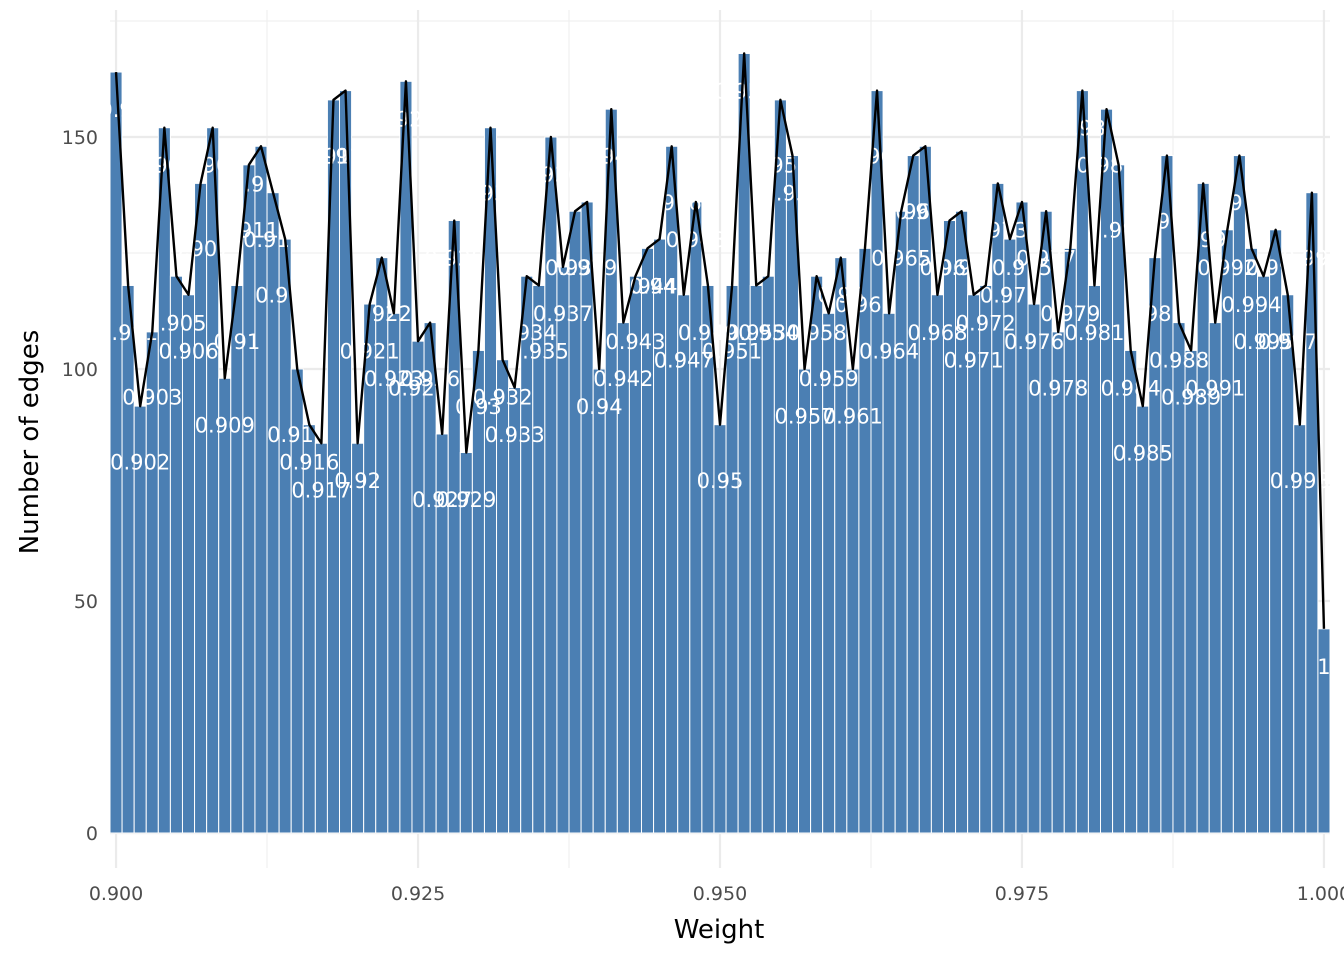  What do you see at coordinates (937, 333) in the screenshot?
I see `bar-label: 0.968` at bounding box center [937, 333].